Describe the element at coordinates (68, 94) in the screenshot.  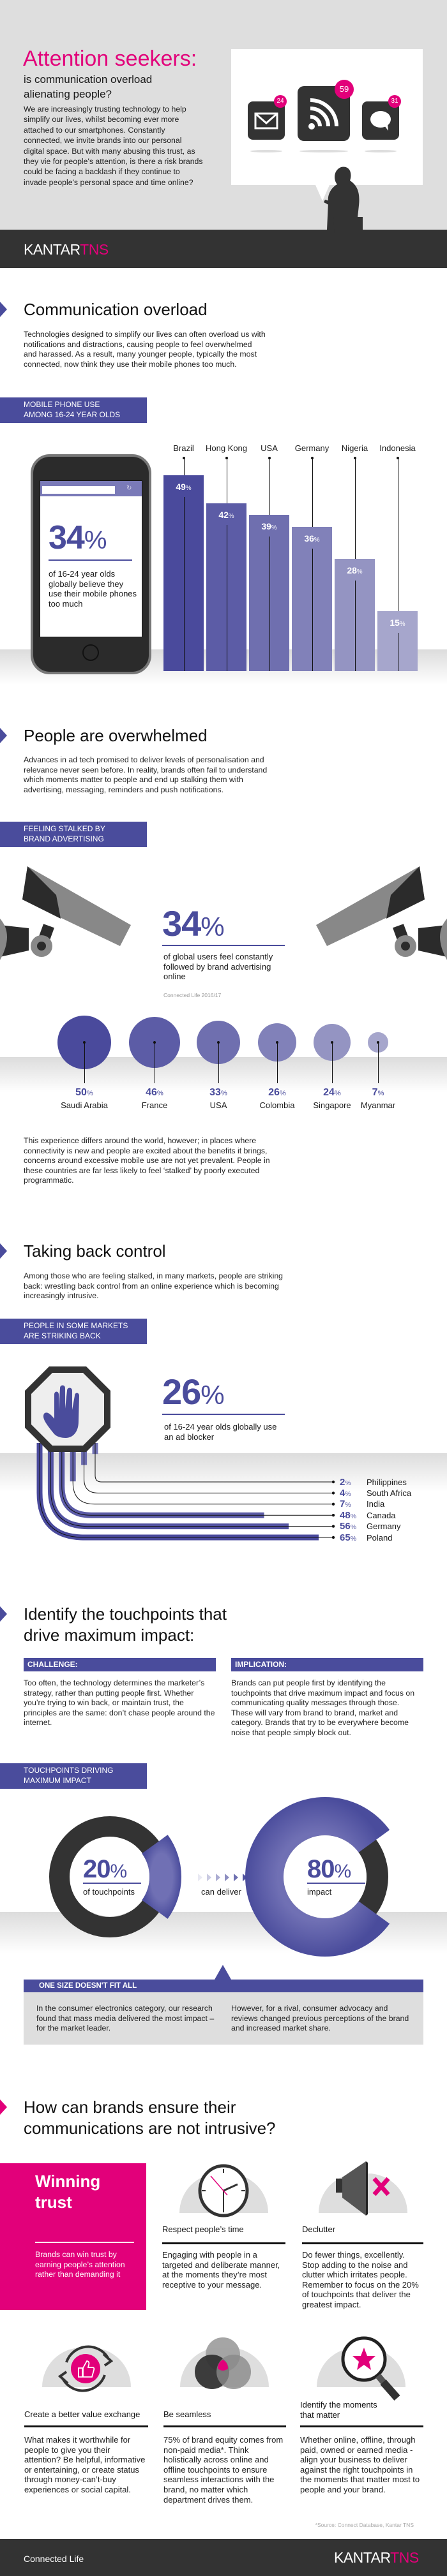
I see `hero-subtitle-2: alienating people?` at that location.